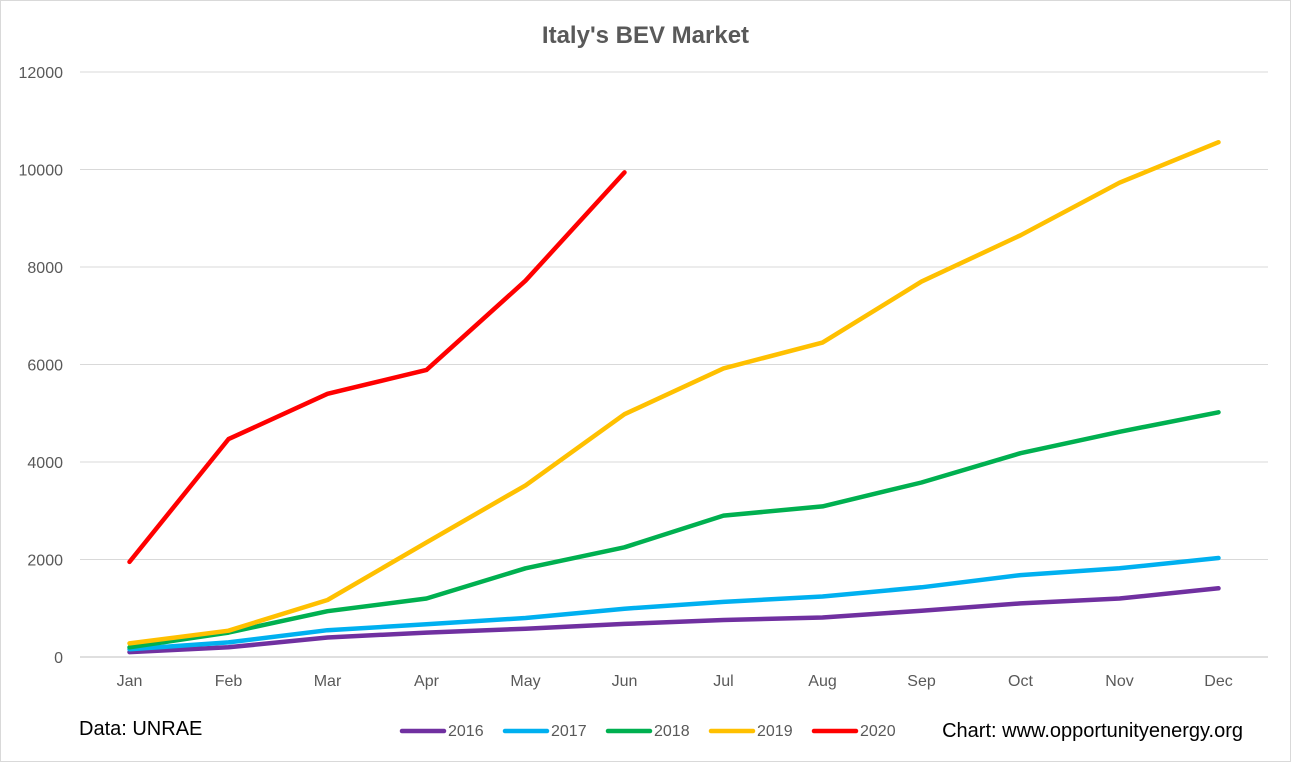  Describe the element at coordinates (921, 681) in the screenshot. I see `x-tick-label: Sep` at that location.